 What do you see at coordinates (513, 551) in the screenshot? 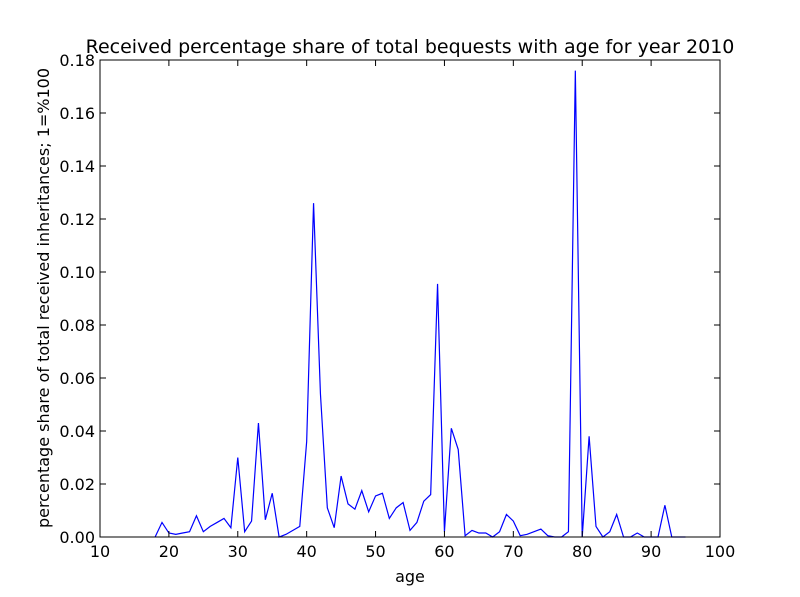
I see `x-tick-label: 70` at bounding box center [513, 551].